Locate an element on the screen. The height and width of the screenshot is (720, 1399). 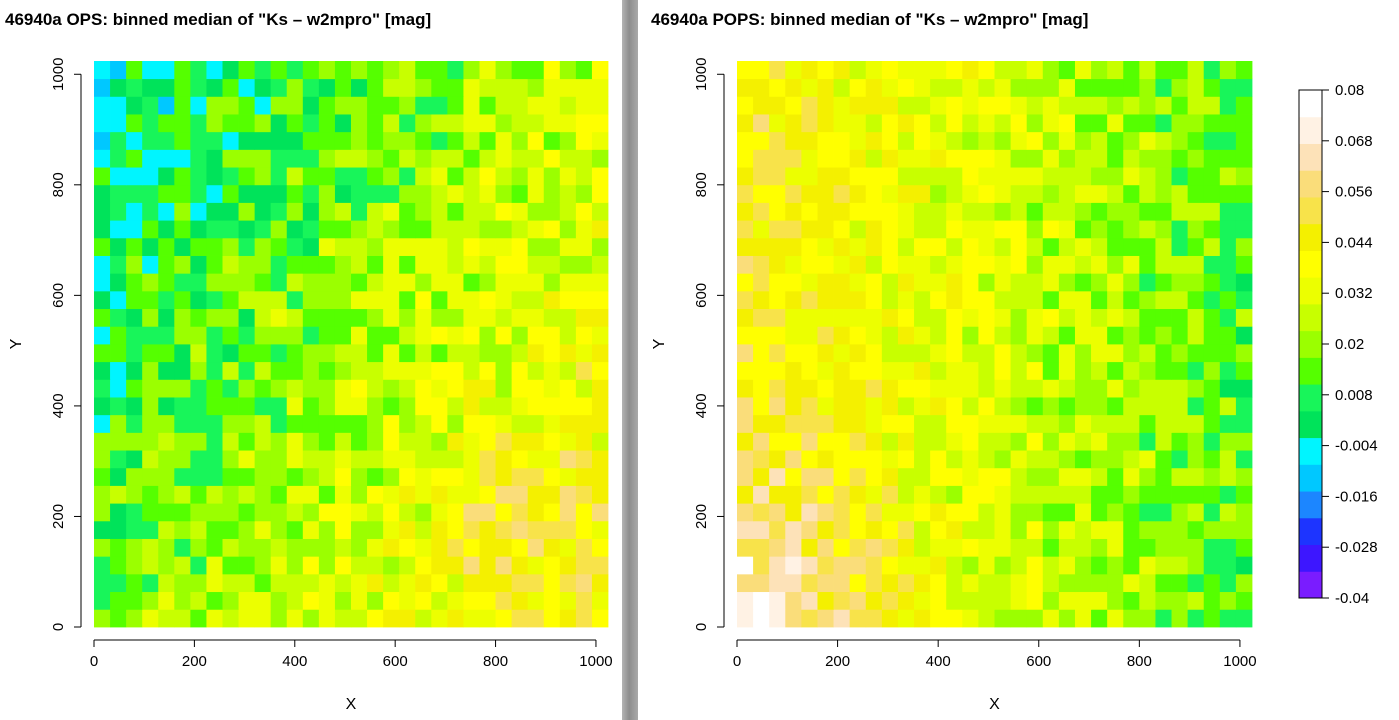
x-tick-label: 0 is located at coordinates (737, 661).